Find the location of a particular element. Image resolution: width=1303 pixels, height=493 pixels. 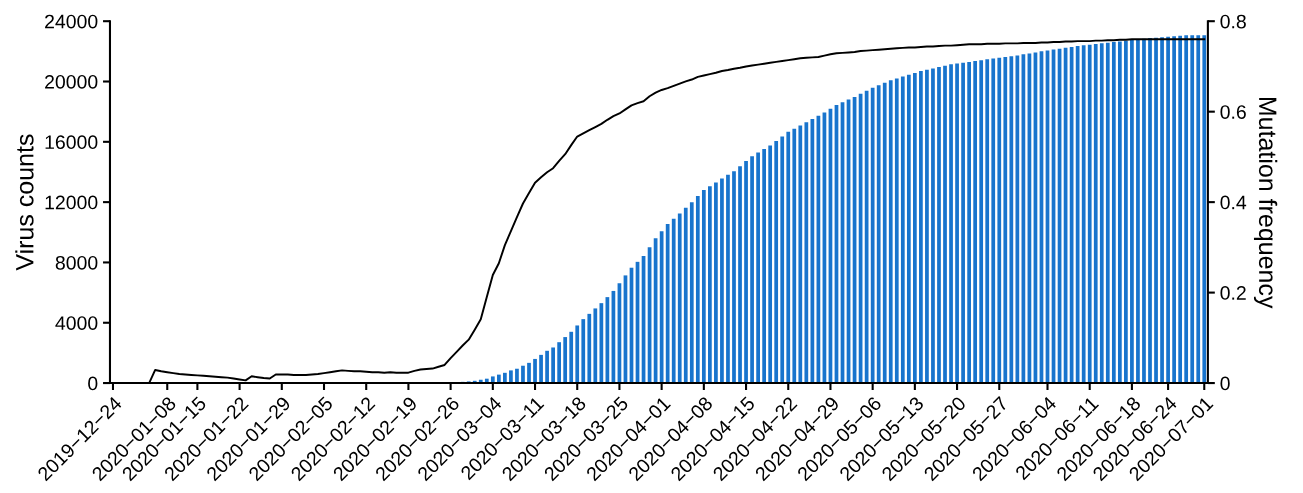

y-tick-label: 24000 is located at coordinates (71, 21).